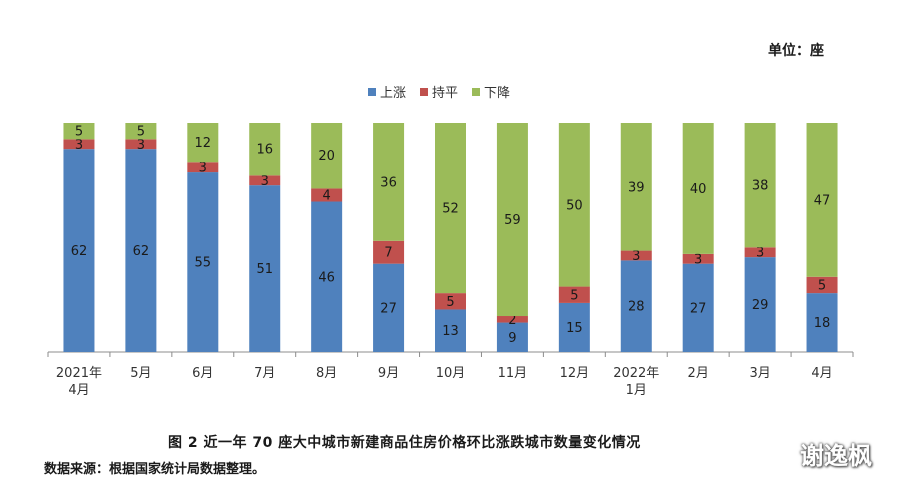 Image resolution: width=918 pixels, height=491 pixels. I want to click on data-label-flat: 7, so click(388, 253).